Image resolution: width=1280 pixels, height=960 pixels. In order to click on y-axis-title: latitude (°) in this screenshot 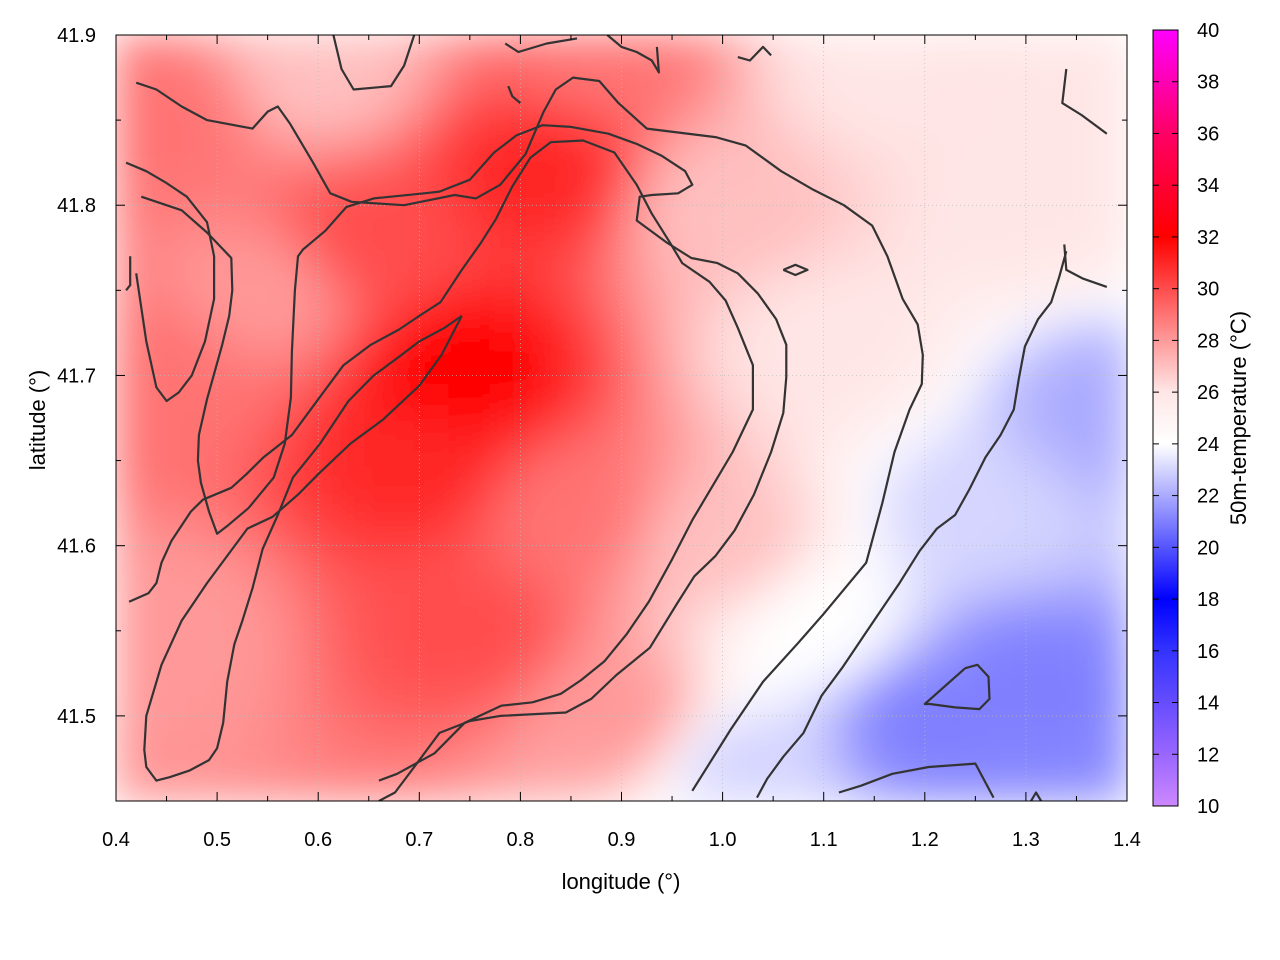, I will do `click(37, 420)`.